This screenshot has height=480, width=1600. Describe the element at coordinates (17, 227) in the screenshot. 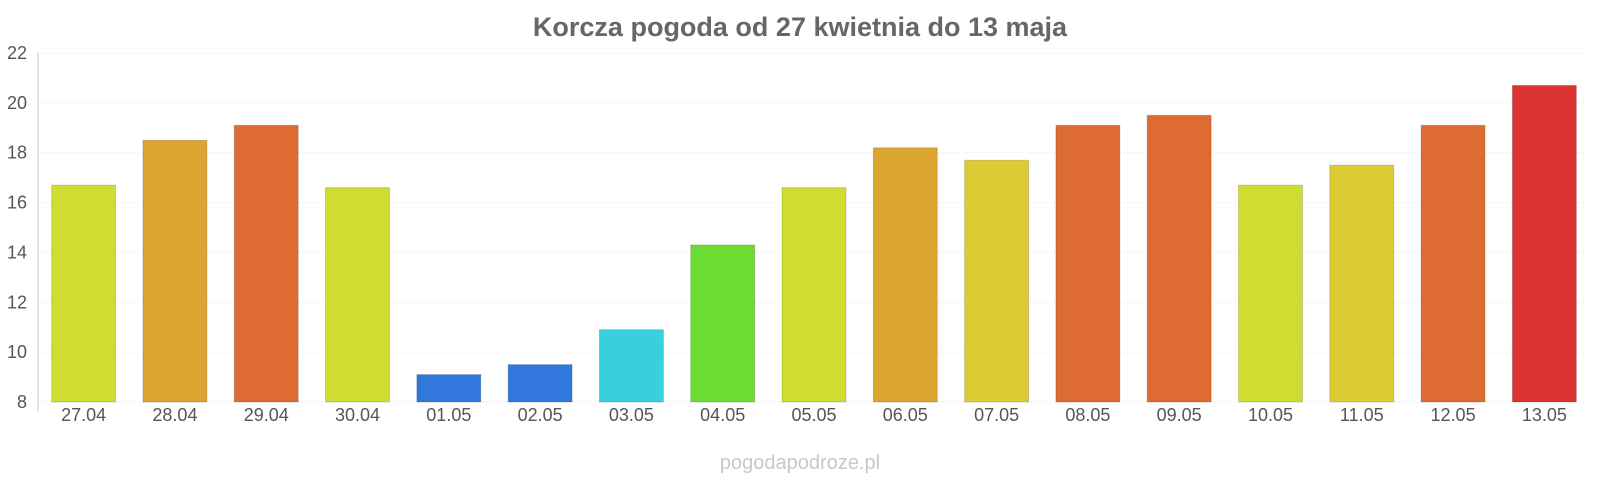

I see `y-axis-ticks: 8 10 12 14 16 18 20 22` at that location.